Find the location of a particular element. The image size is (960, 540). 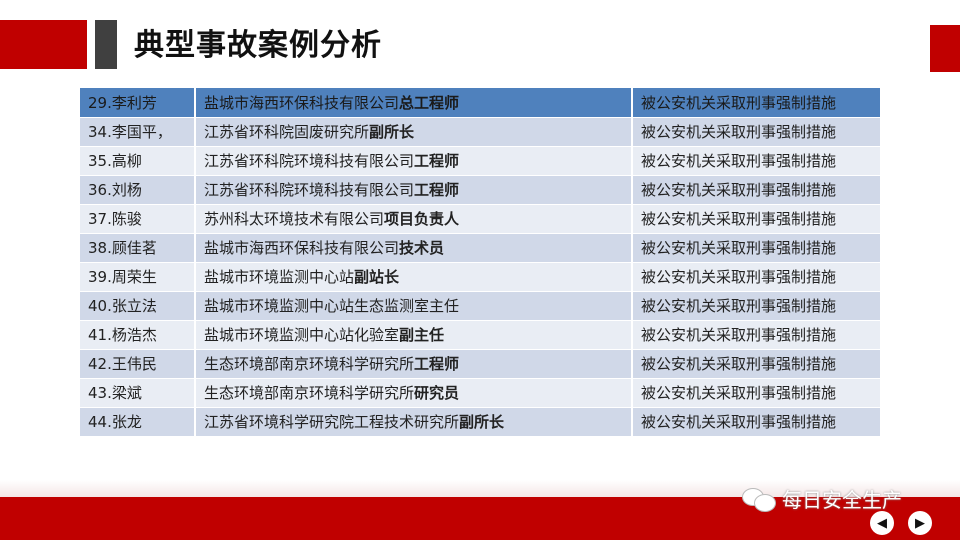

position-cell: 盐城市环境监测中心站生态监测室主任 is located at coordinates (414, 306).